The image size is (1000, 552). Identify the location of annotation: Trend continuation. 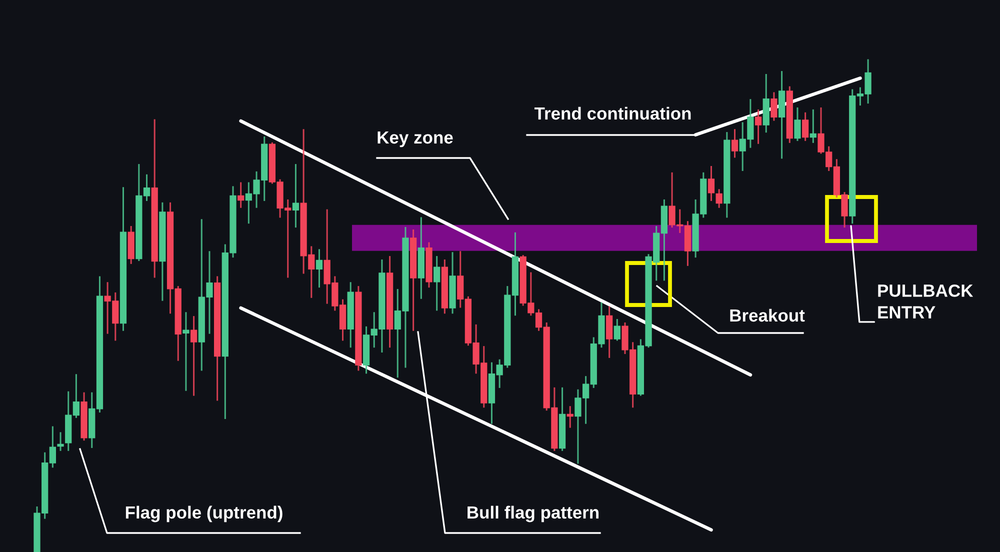
(612, 113).